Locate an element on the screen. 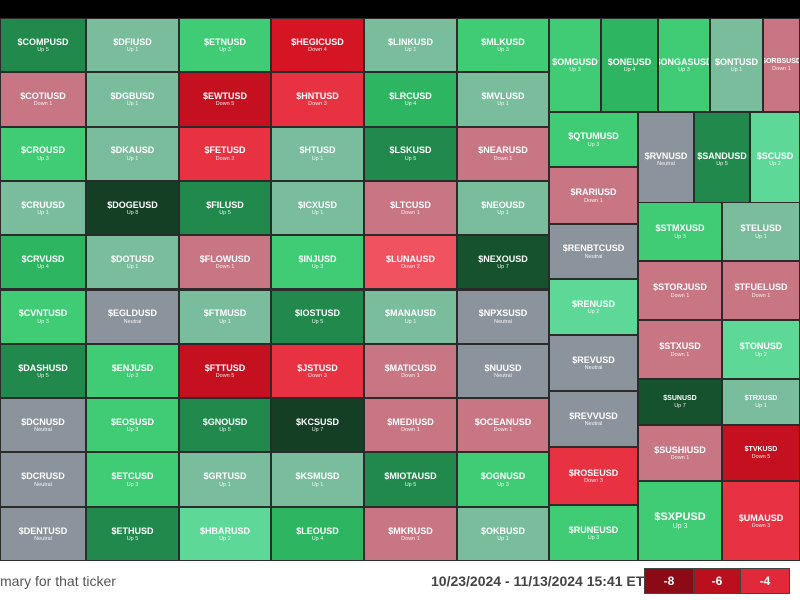  ticker-tile: $LSKUSD Up 5 is located at coordinates (410, 153).